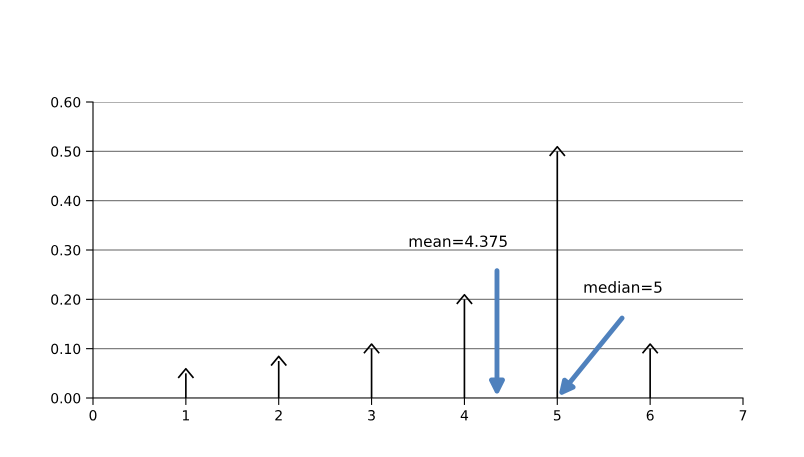 This screenshot has height=457, width=804. Describe the element at coordinates (464, 415) in the screenshot. I see `x-tick-label: 4` at that location.